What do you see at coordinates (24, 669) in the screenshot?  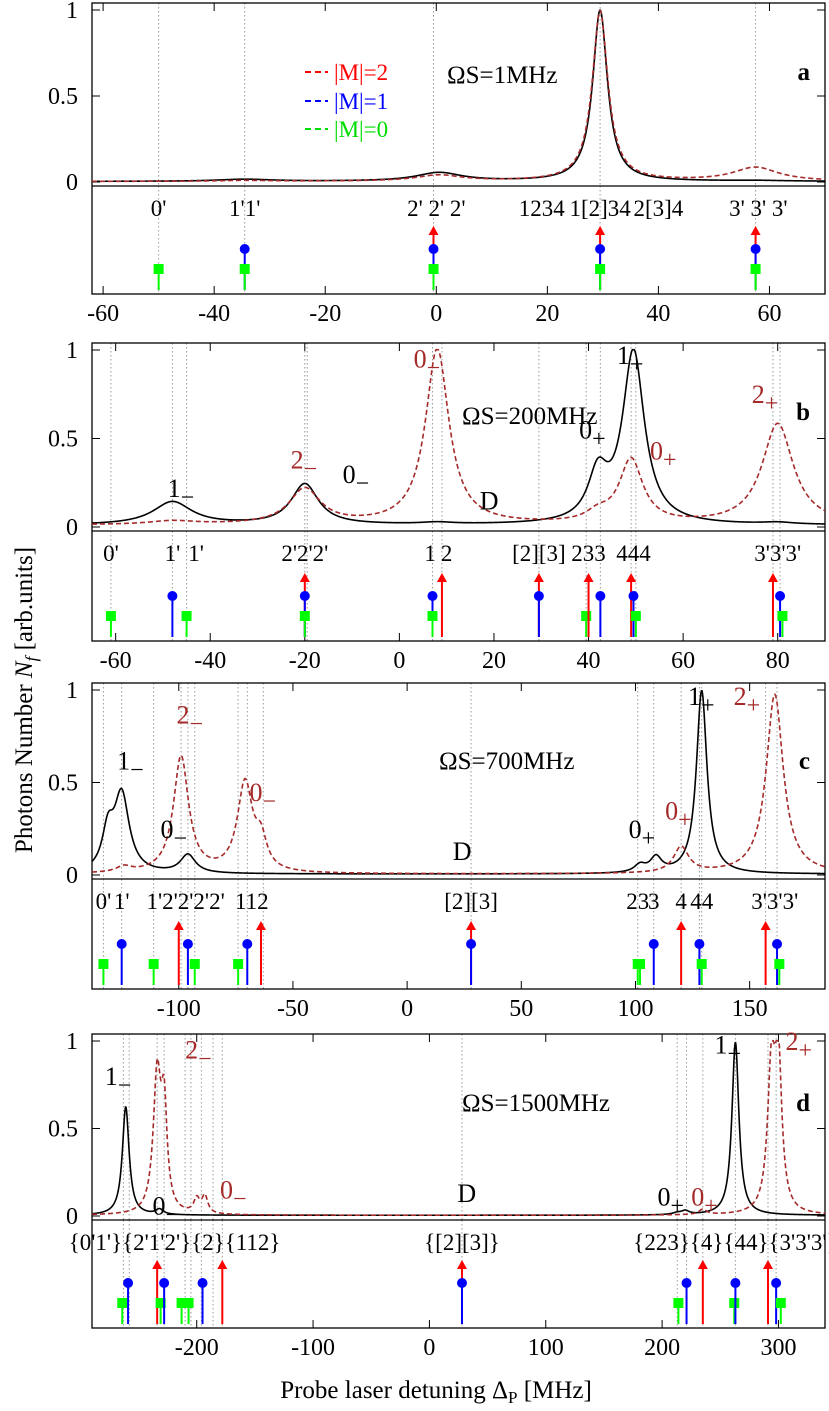 I see `y-axis-label-symbol: N` at bounding box center [24, 669].